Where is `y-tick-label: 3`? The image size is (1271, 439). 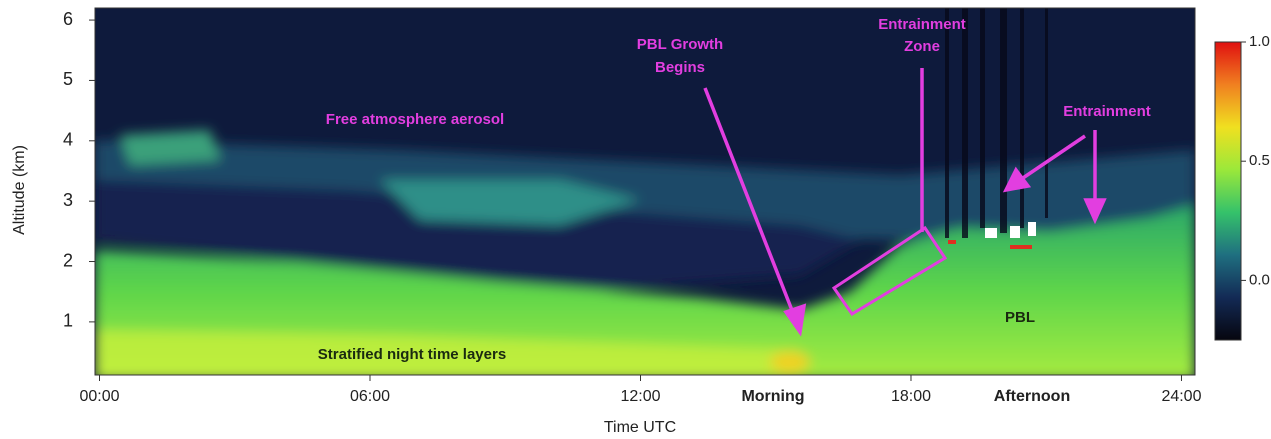
y-tick-label: 3 is located at coordinates (68, 200).